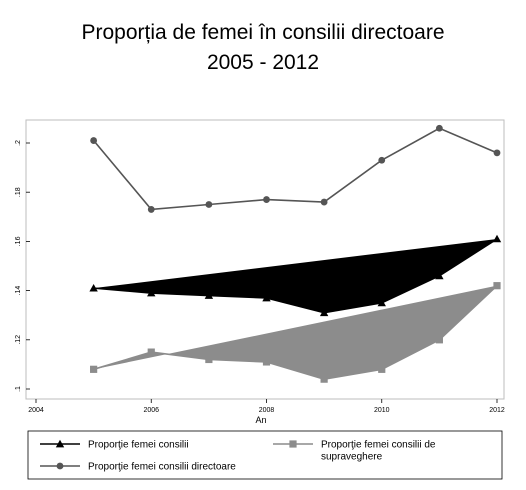  I want to click on x-tick-label: 2006, so click(151, 410).